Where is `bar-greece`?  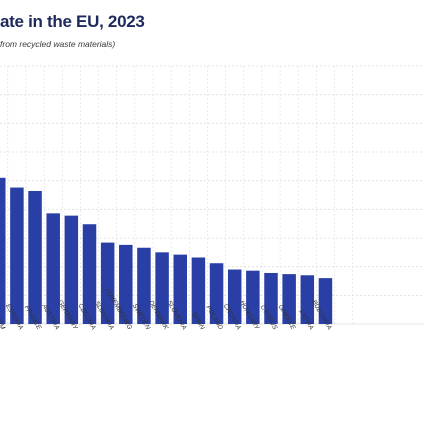
bar-greece is located at coordinates (289, 299).